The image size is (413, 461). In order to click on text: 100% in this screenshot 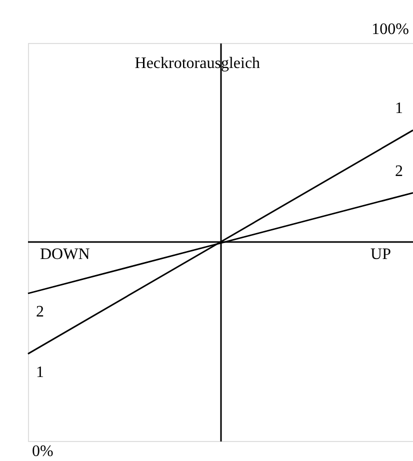, I will do `click(390, 29)`.